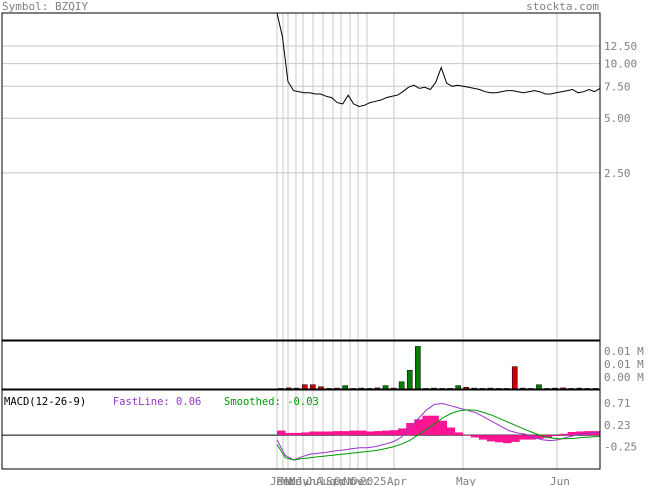 The image size is (655, 486). I want to click on volume-tick-label: 0.00 M, so click(624, 377).